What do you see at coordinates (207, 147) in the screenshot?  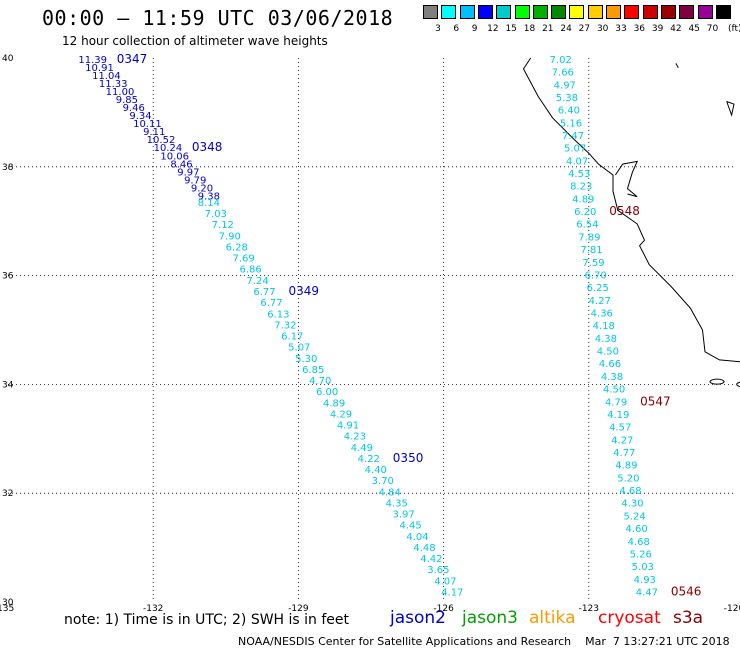 I see `pass-time-label: 0348` at bounding box center [207, 147].